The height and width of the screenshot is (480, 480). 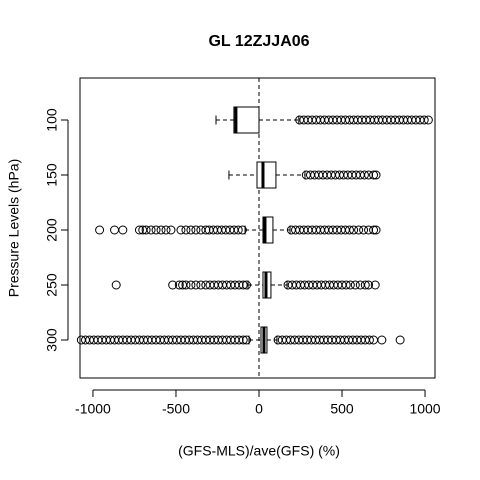 What do you see at coordinates (258, 41) in the screenshot?
I see `chart-title: GL 12ZJJA06` at bounding box center [258, 41].